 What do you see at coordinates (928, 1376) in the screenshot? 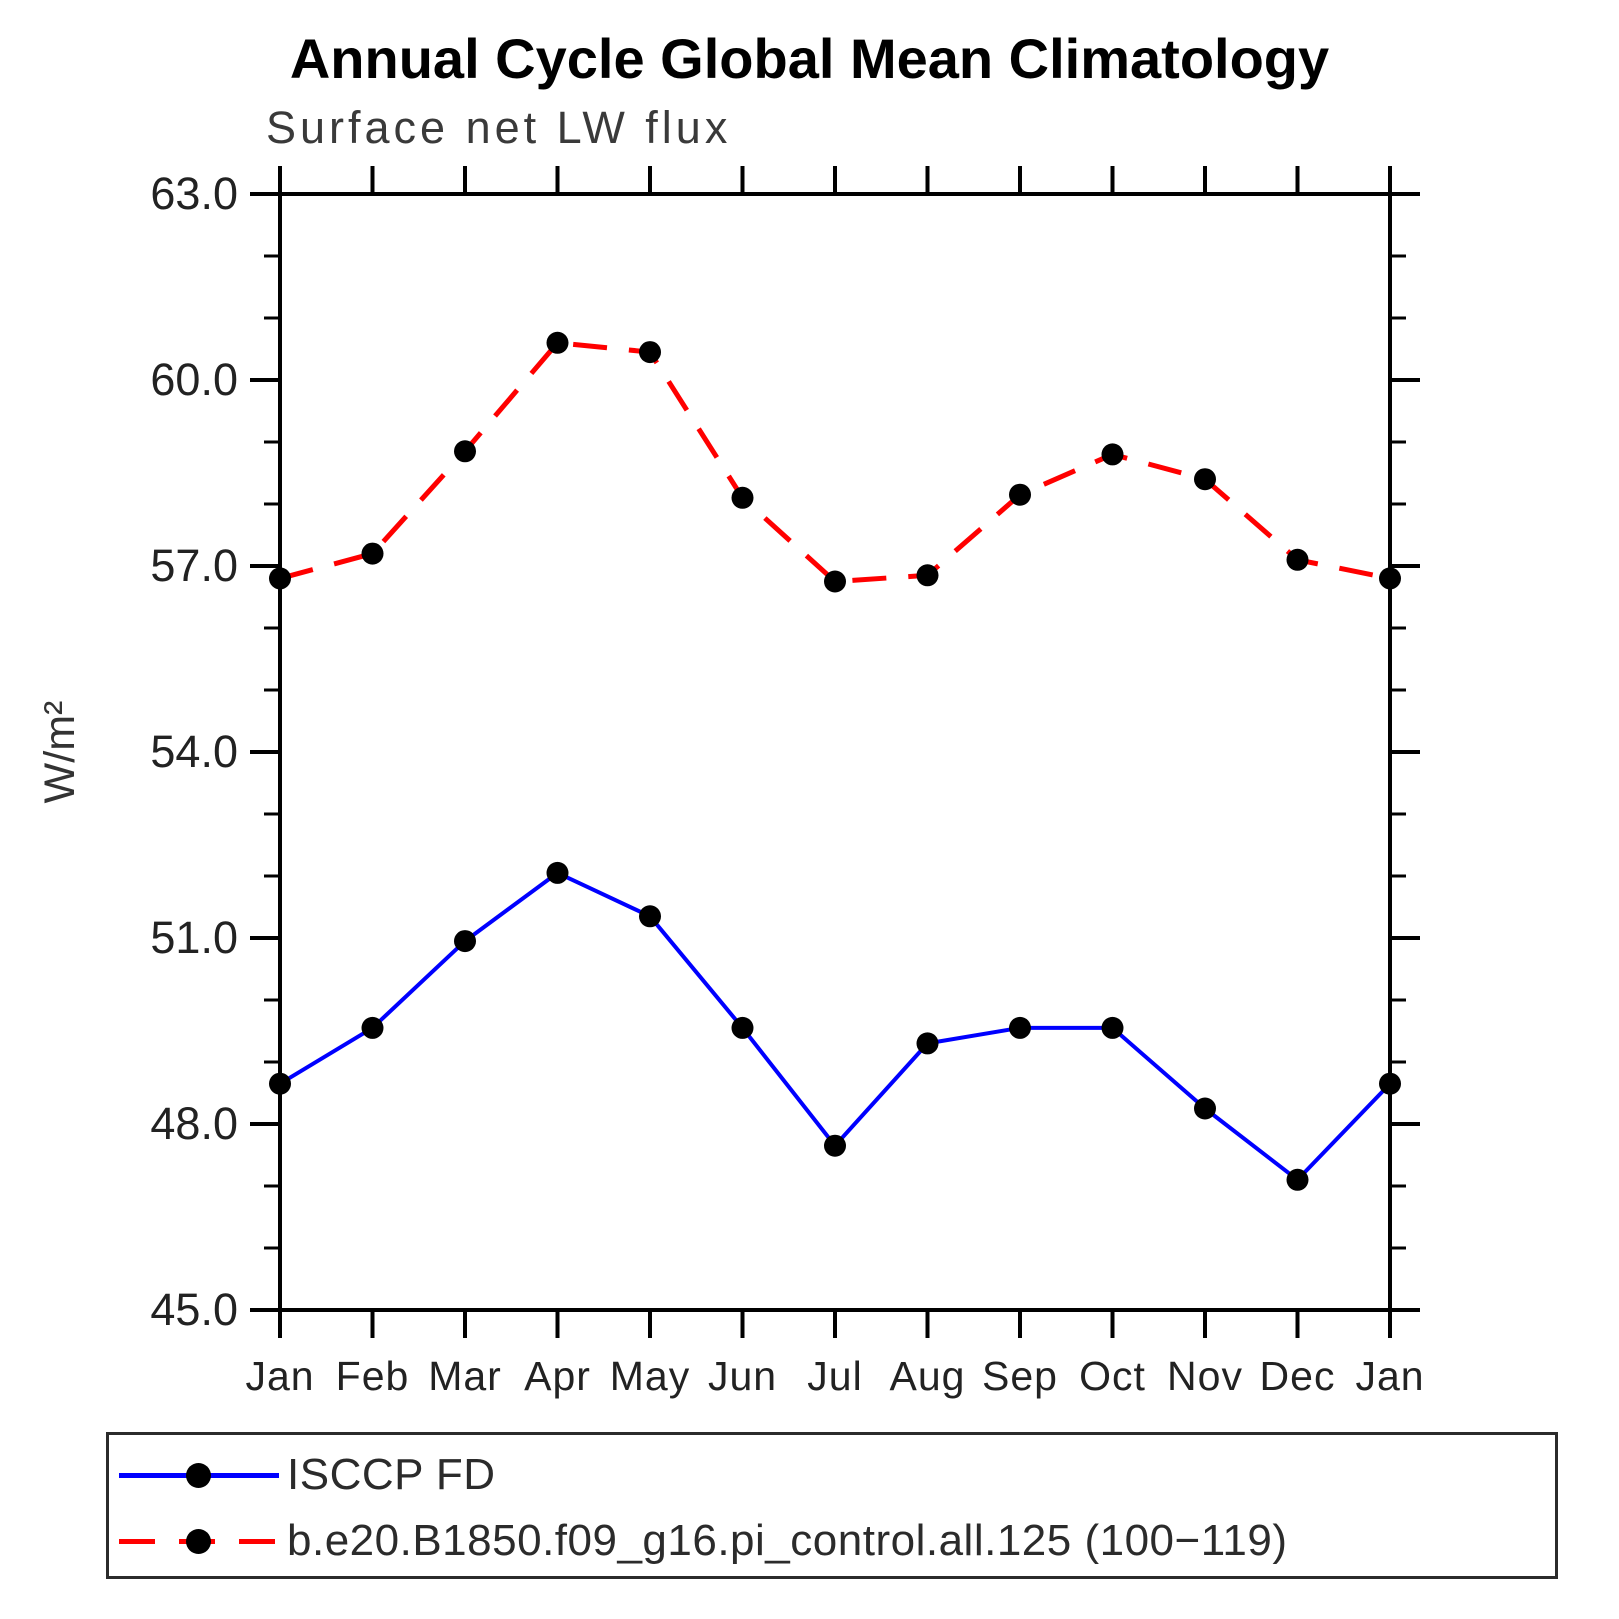
I see `x-month-label: Aug` at bounding box center [928, 1376].